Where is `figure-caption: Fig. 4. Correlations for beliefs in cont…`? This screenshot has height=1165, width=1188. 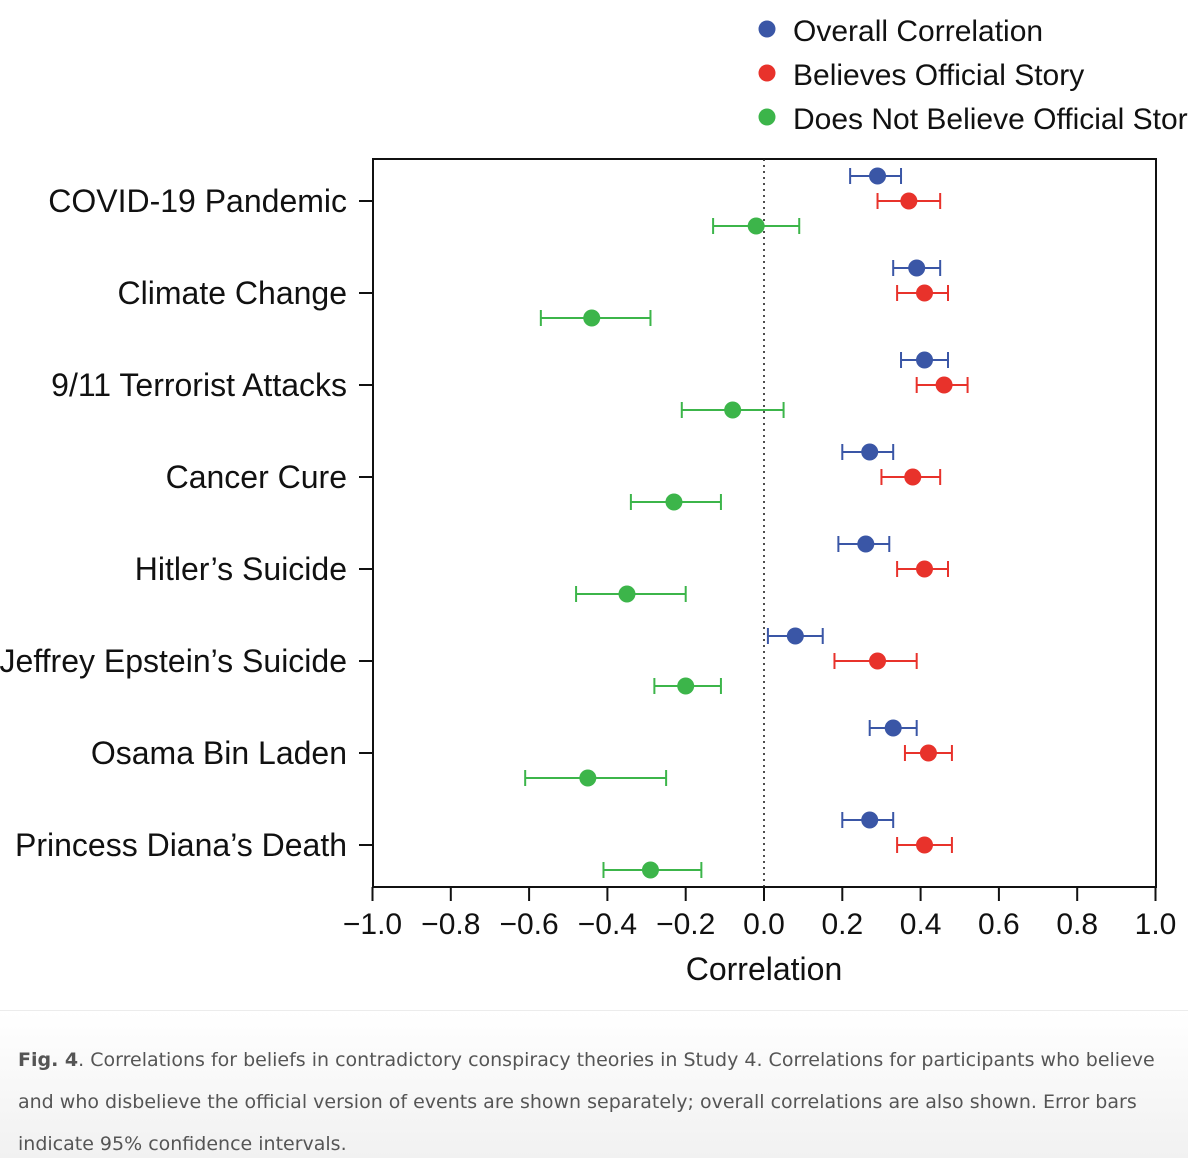
figure-caption: Fig. 4. Correlations for beliefs in cont… is located at coordinates (594, 1084).